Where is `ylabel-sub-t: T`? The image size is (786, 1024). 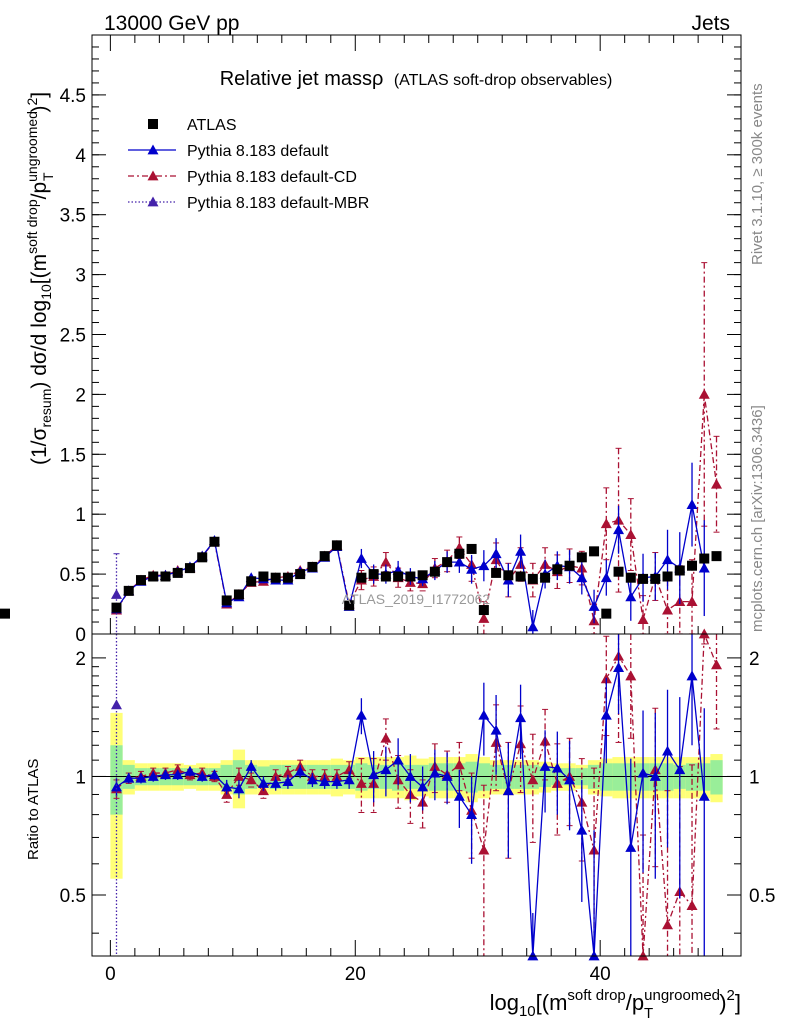
ylabel-sub-t: T is located at coordinates (48, 176).